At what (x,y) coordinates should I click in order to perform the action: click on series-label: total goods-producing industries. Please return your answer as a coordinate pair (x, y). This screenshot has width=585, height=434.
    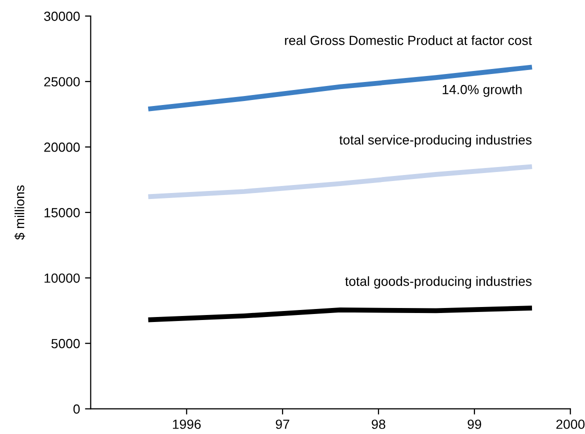
    Looking at the image, I should click on (438, 282).